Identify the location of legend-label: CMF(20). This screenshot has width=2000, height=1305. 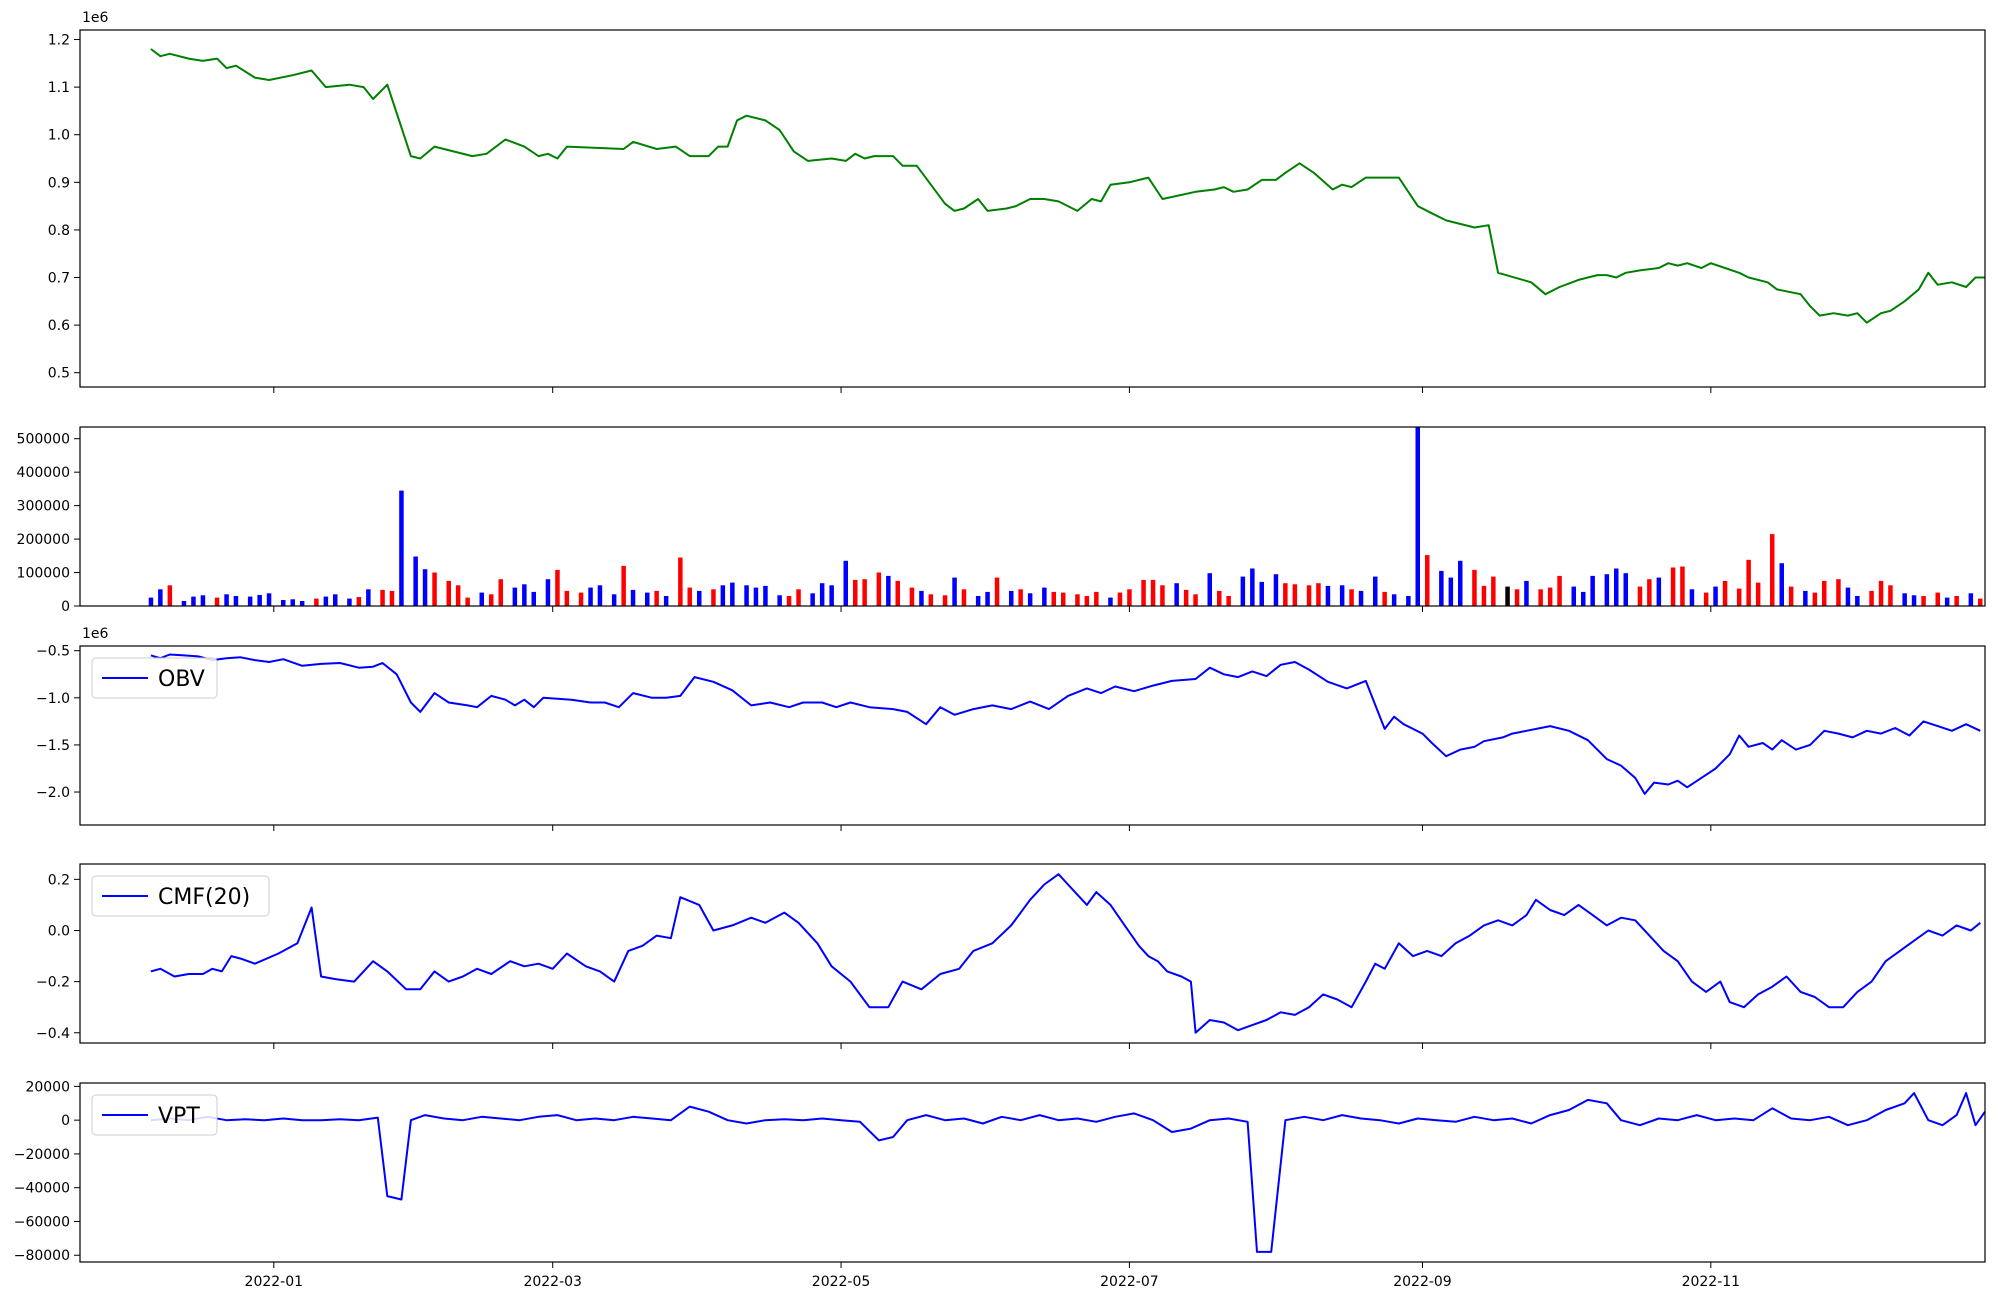
(204, 897).